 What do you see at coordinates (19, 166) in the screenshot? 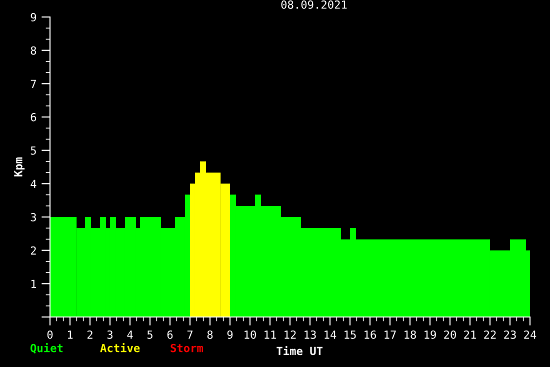
I see `y-axis-title: Kpm` at bounding box center [19, 166].